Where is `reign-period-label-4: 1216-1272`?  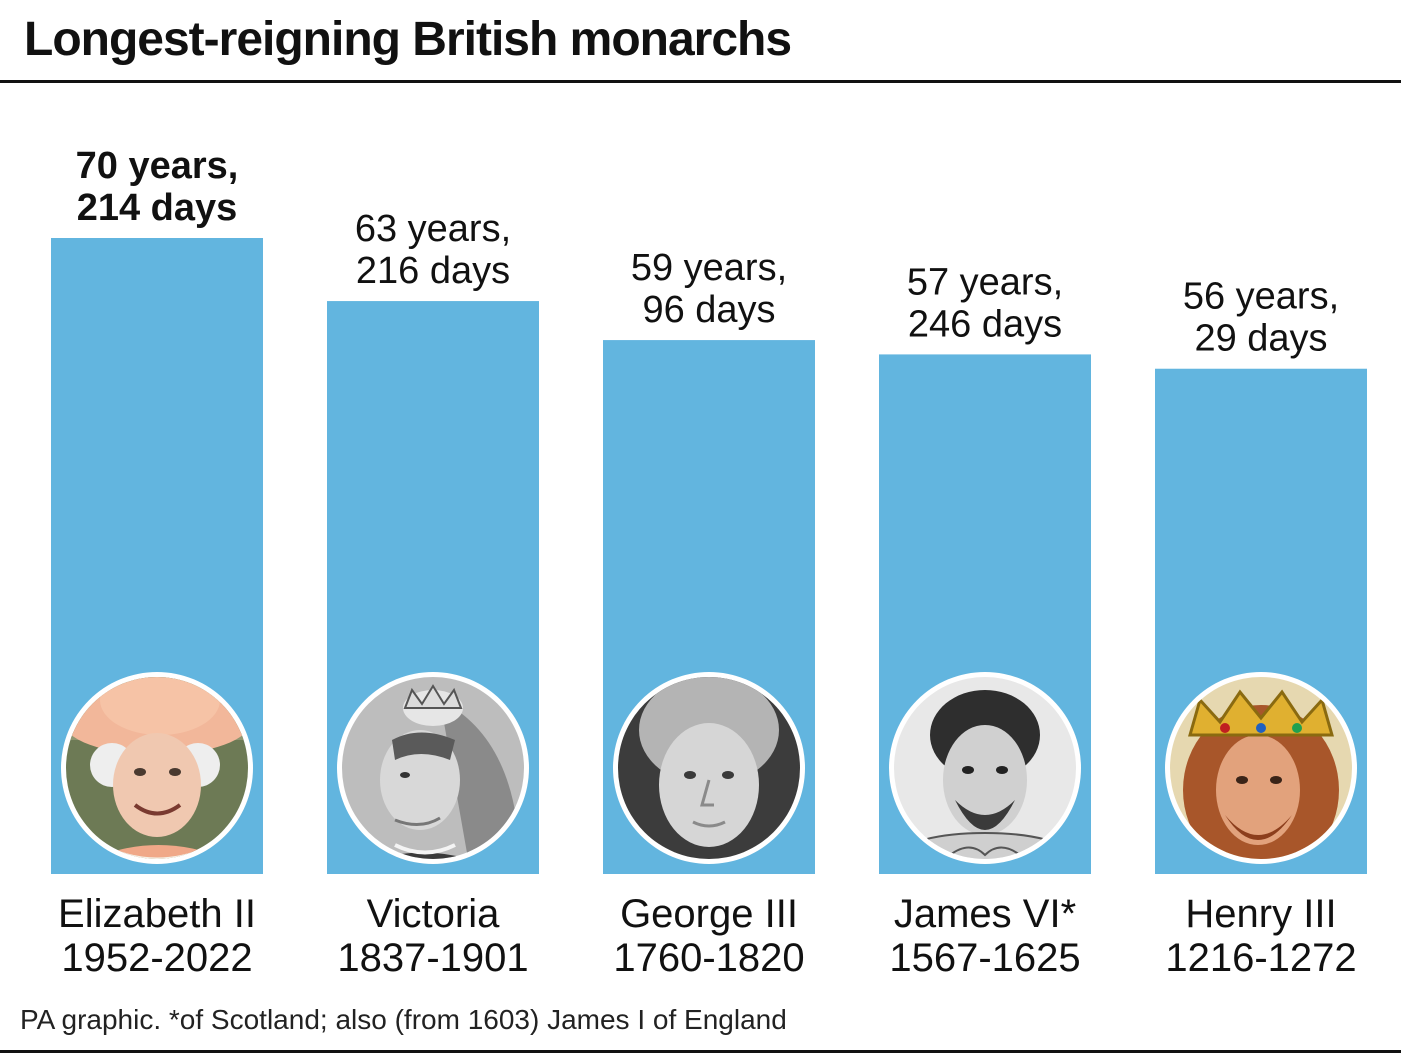 reign-period-label-4: 1216-1272 is located at coordinates (1260, 958).